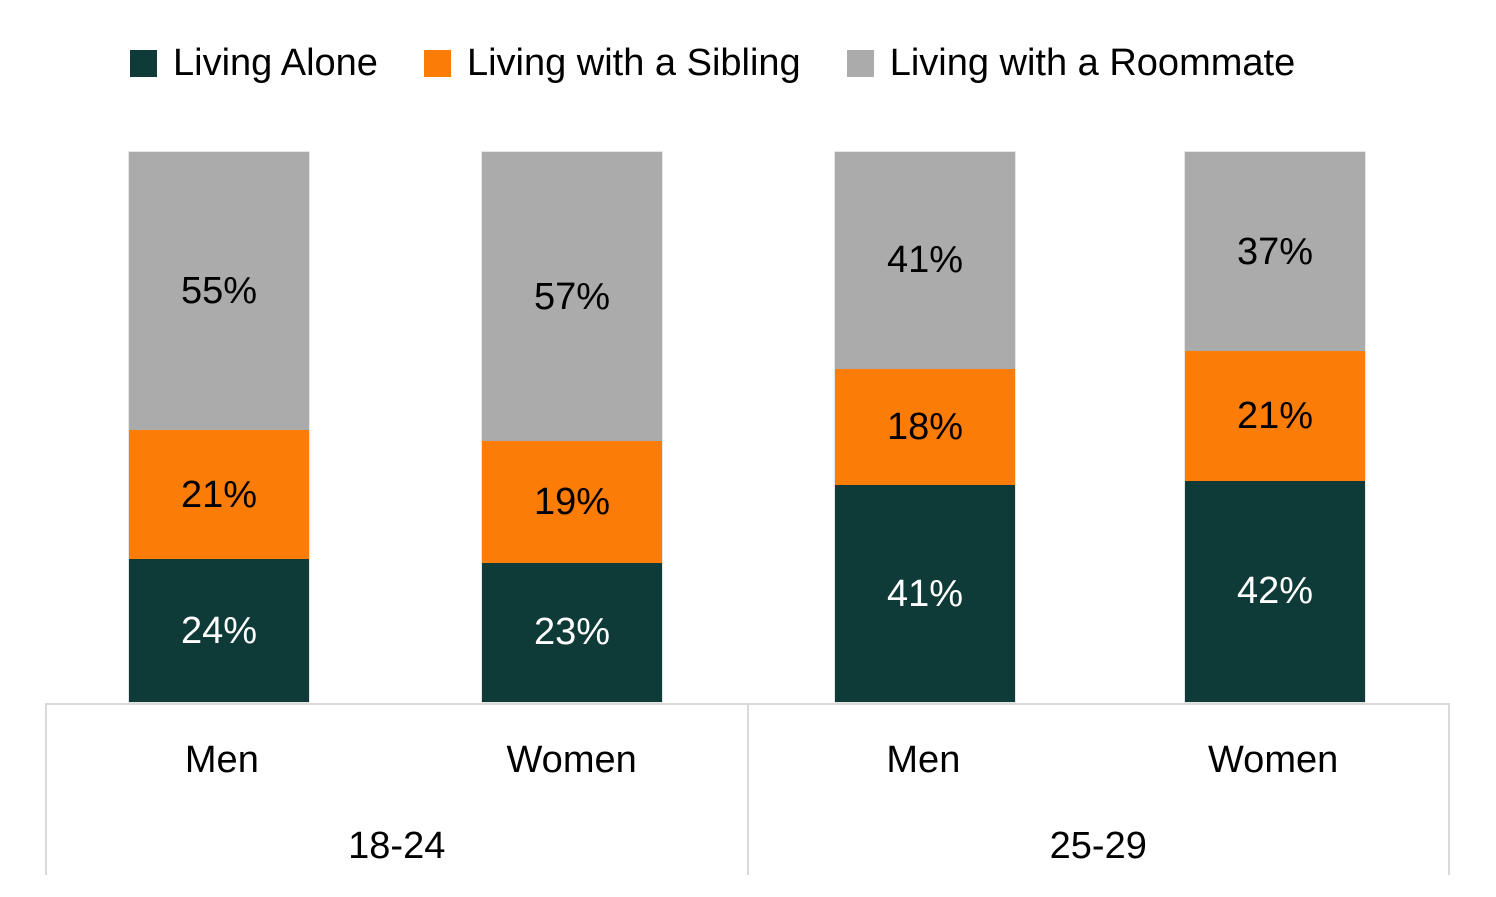  I want to click on bar-segment-living-alone: 41%, so click(925, 594).